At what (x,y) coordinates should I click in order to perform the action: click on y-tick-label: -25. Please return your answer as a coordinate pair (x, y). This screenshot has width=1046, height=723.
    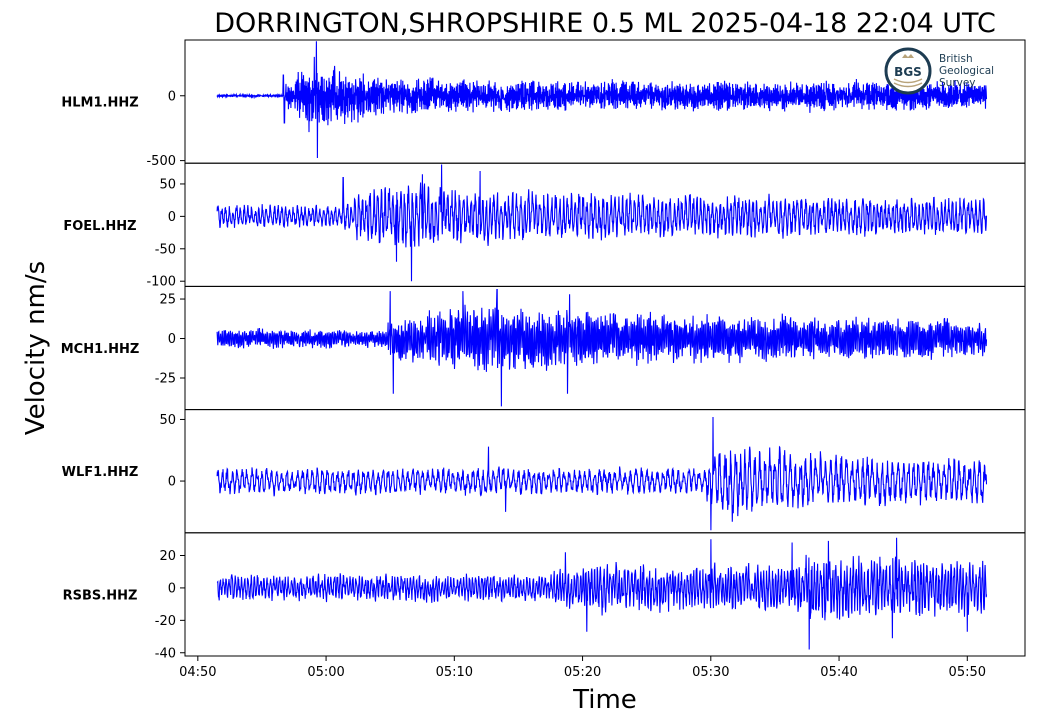
    Looking at the image, I should click on (165, 379).